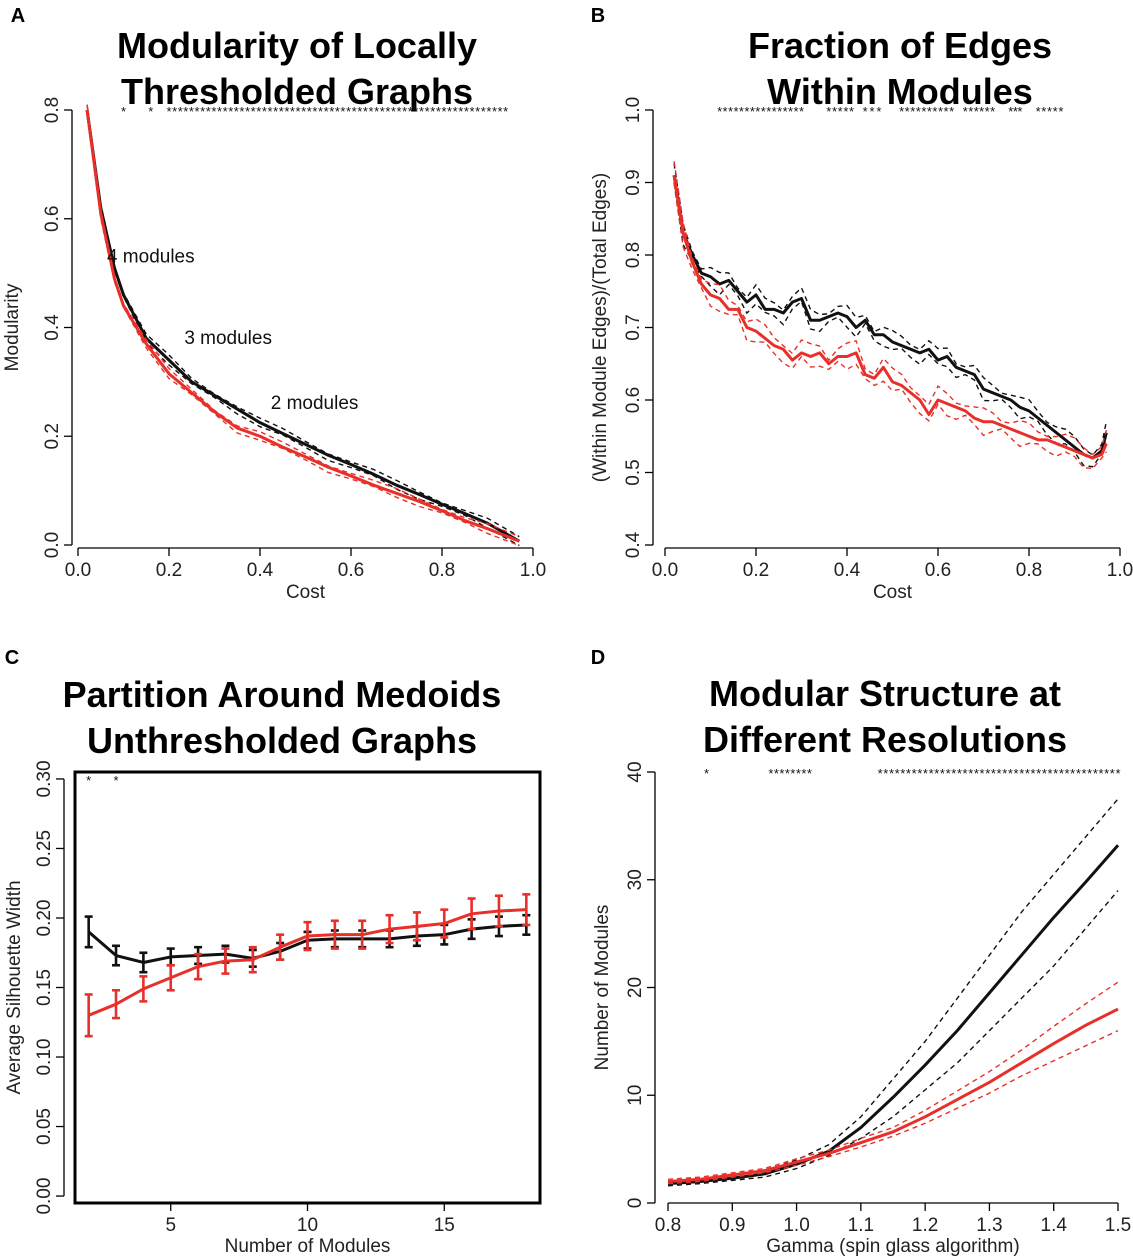 This screenshot has height=1260, width=1133. What do you see at coordinates (151, 256) in the screenshot?
I see `annotation-label: 4 modules` at bounding box center [151, 256].